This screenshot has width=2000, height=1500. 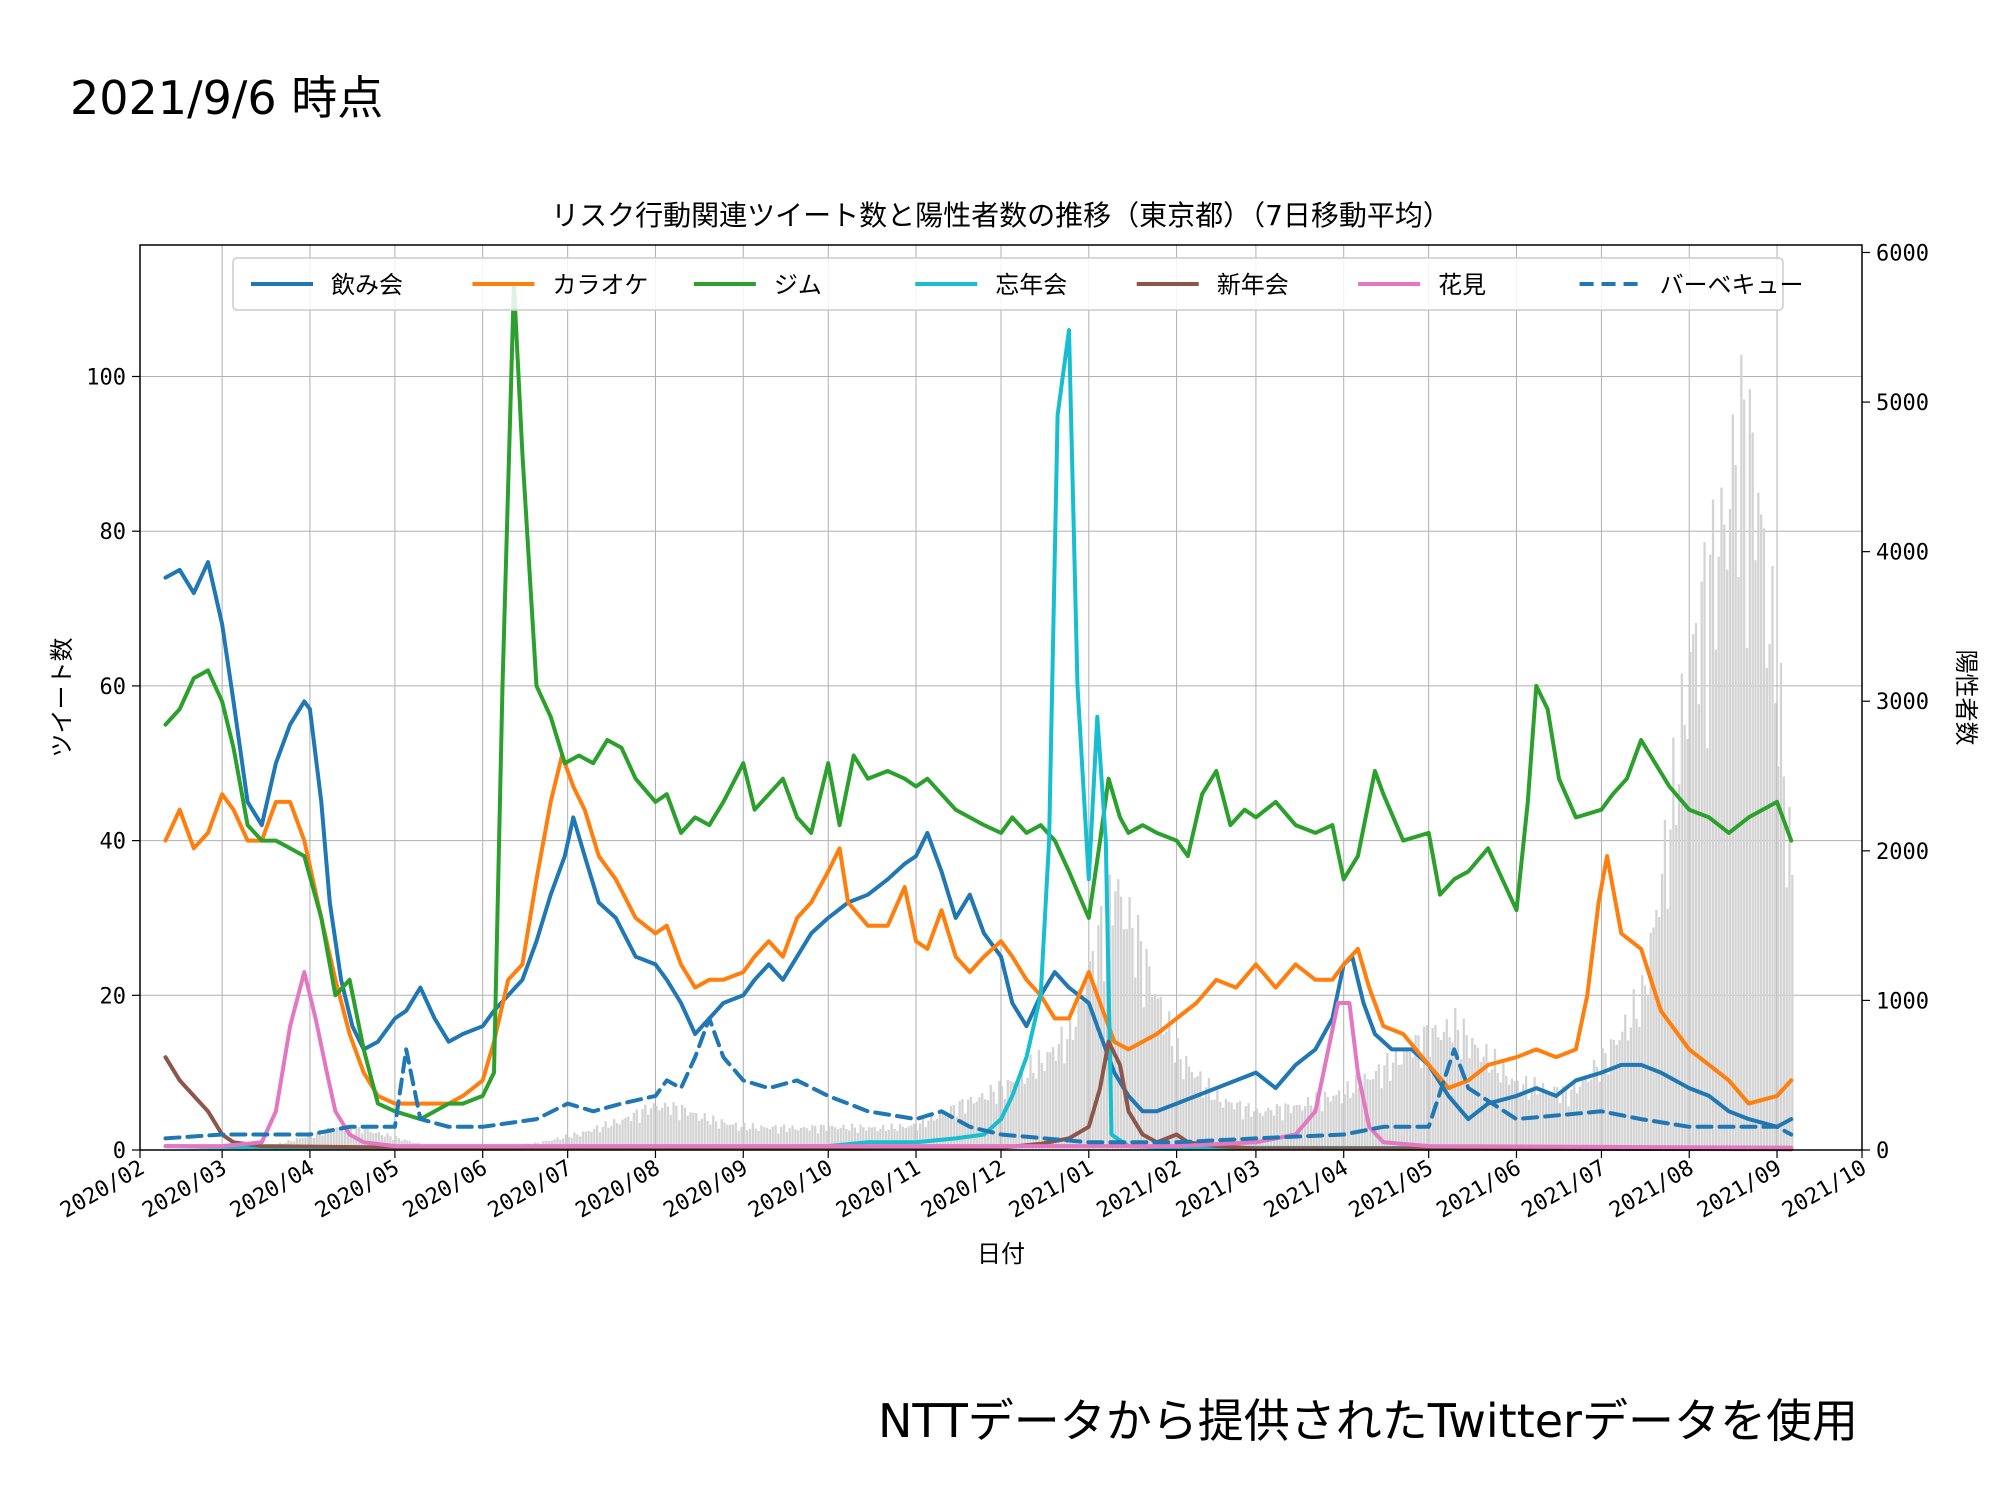 I want to click on legend-label: ジム, so click(x=798, y=285).